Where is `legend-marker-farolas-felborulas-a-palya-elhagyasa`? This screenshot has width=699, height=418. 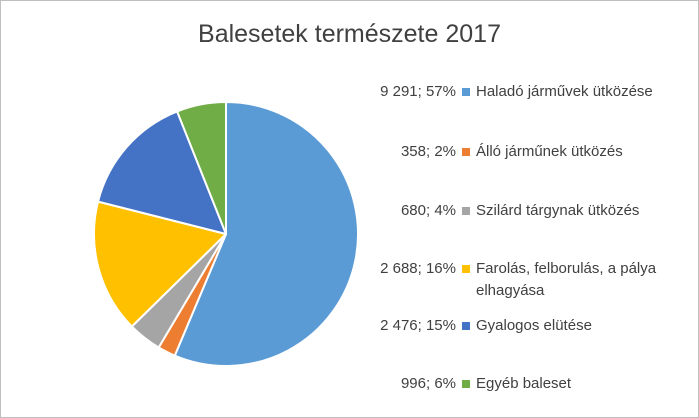
legend-marker-farolas-felborulas-a-palya-elhagyasa is located at coordinates (466, 269).